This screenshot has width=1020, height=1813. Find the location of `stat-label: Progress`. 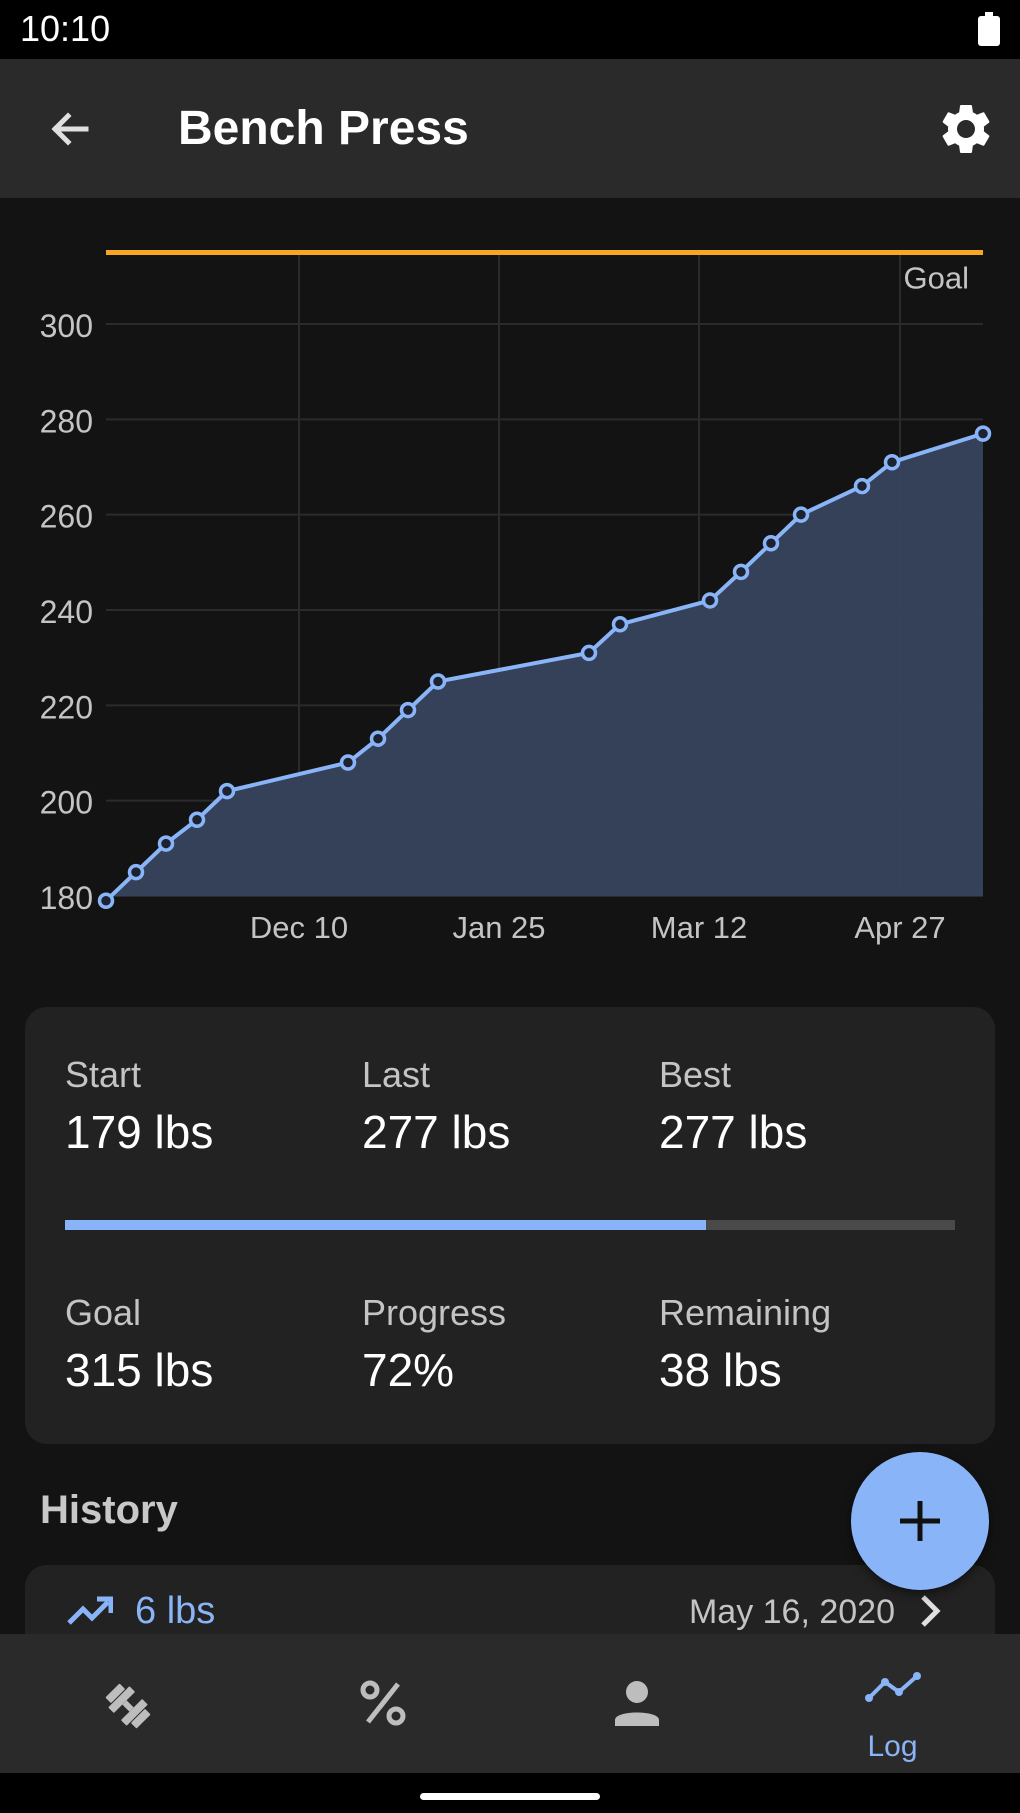

stat-label: Progress is located at coordinates (434, 1312).